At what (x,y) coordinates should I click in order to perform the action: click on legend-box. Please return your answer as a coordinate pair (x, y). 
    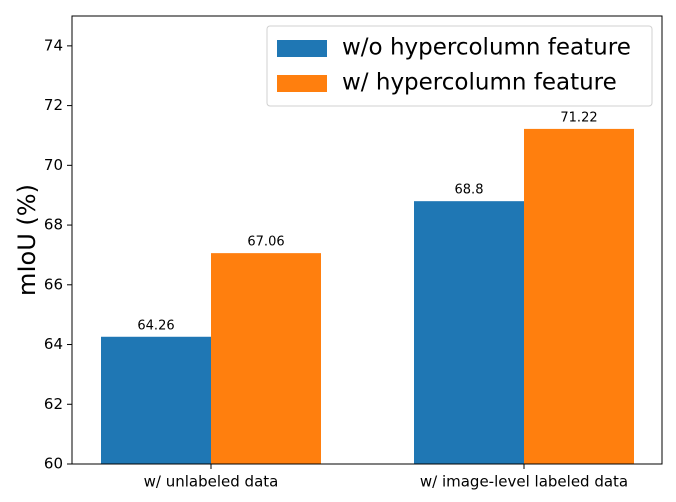
    Looking at the image, I should click on (459, 66).